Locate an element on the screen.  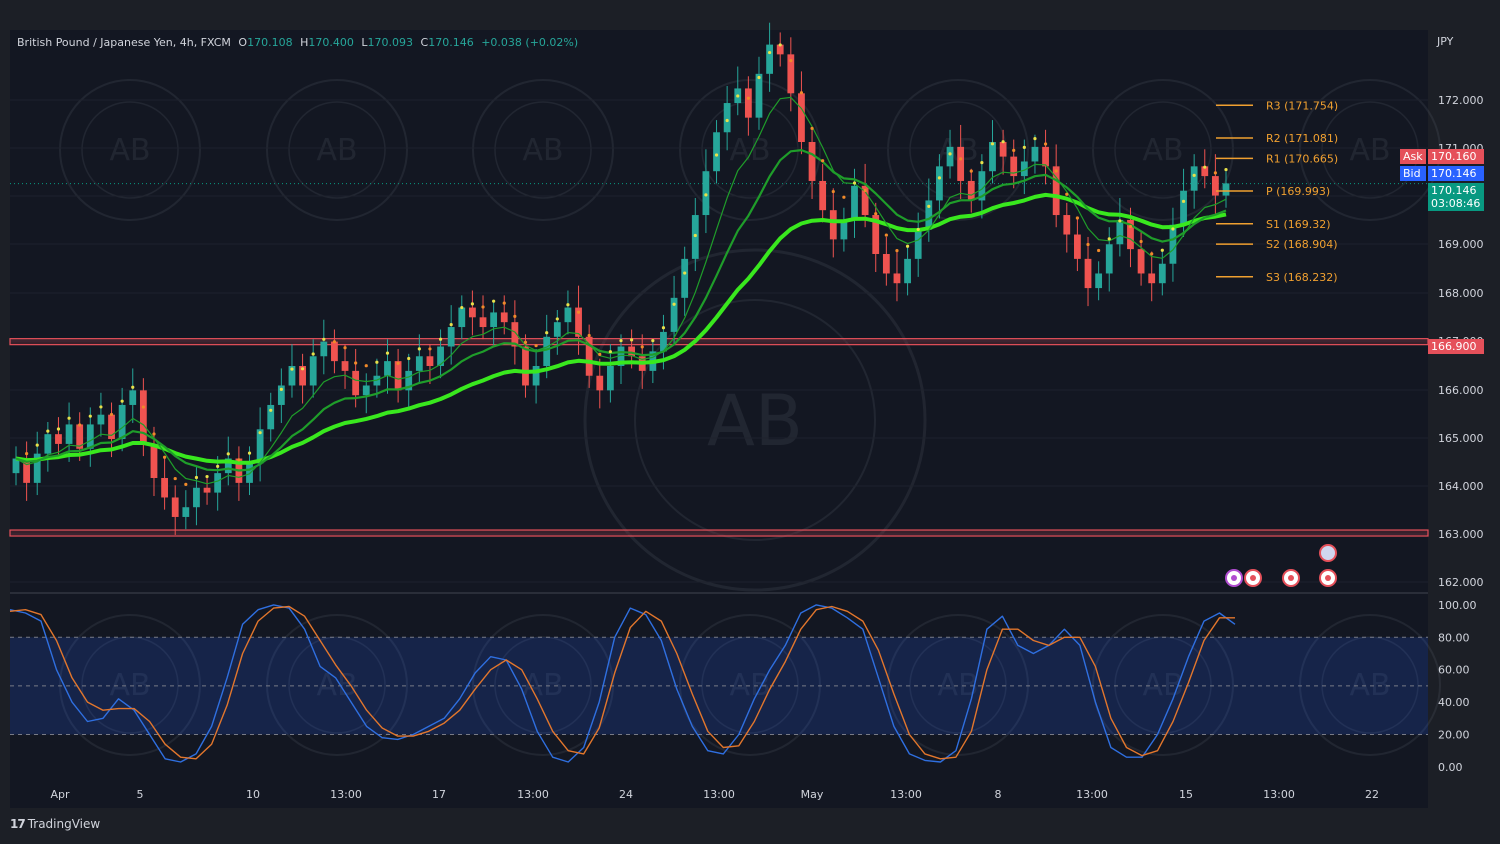
price-axis-label: 163.000 is located at coordinates (1461, 534).